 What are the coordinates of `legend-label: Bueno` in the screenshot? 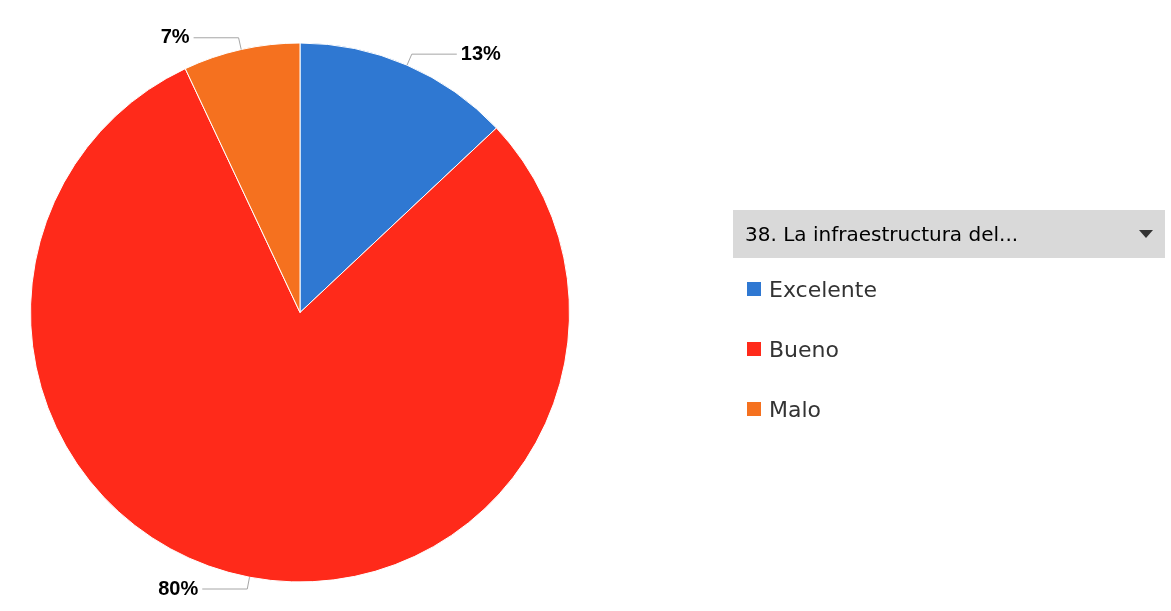 It's located at (804, 349).